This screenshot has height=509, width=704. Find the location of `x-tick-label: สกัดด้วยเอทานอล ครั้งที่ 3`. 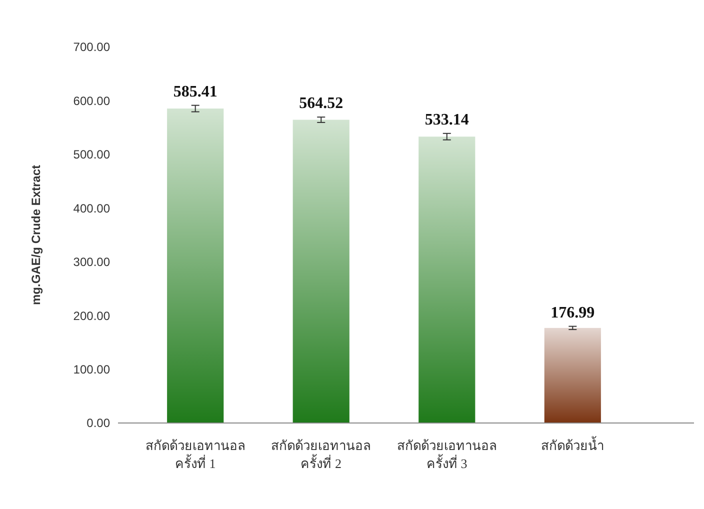

x-tick-label: สกัดด้วยเอทานอล ครั้งที่ 3 is located at coordinates (446, 454).